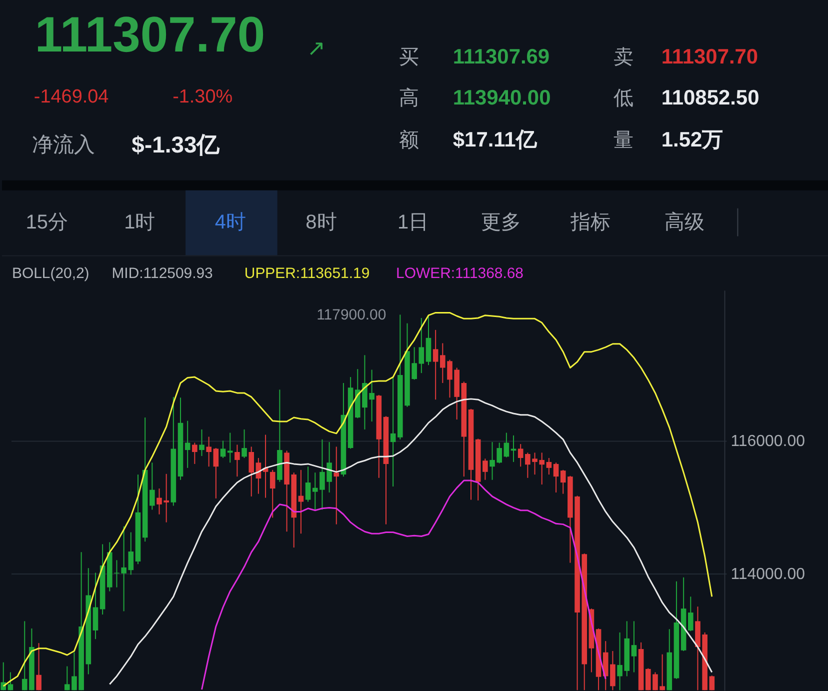 The height and width of the screenshot is (691, 828). What do you see at coordinates (768, 574) in the screenshot?
I see `y-tick-label: 114000.00` at bounding box center [768, 574].